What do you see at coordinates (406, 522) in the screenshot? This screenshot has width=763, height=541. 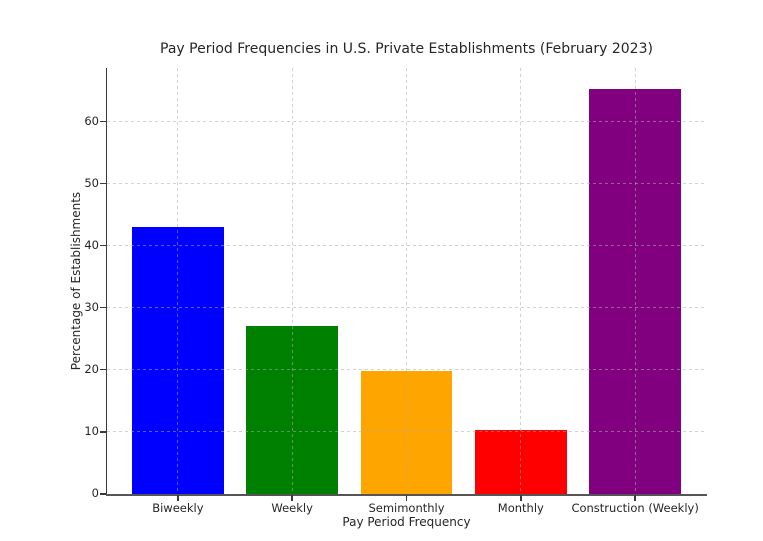 I see `x-axis-label: Pay Period Frequency` at bounding box center [406, 522].